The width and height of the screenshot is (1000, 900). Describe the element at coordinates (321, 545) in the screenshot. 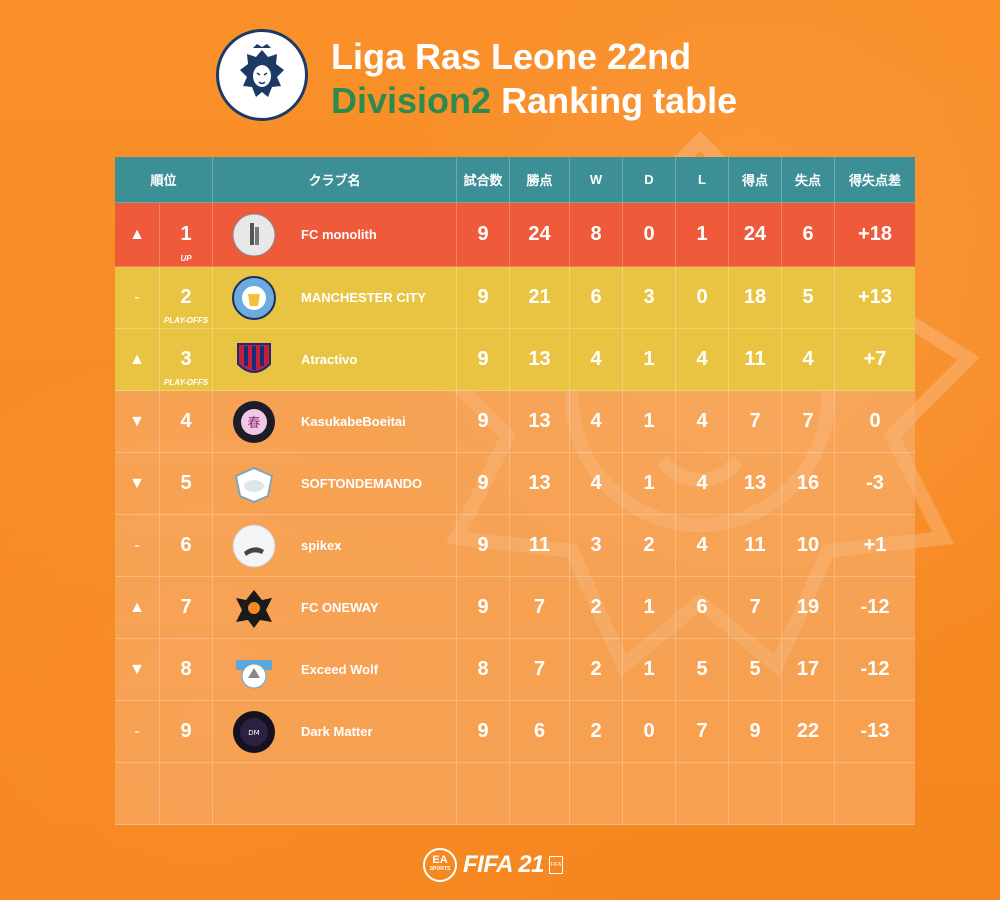

I see `club-name: spikex` at that location.